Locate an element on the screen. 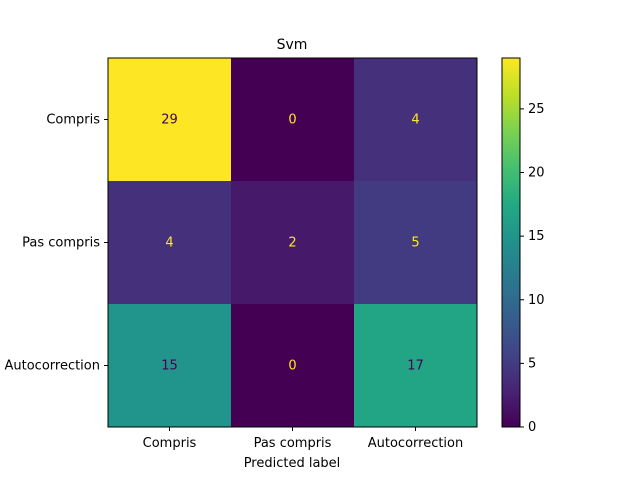 This screenshot has height=480, width=640. cell-value-label: 15 is located at coordinates (169, 366).